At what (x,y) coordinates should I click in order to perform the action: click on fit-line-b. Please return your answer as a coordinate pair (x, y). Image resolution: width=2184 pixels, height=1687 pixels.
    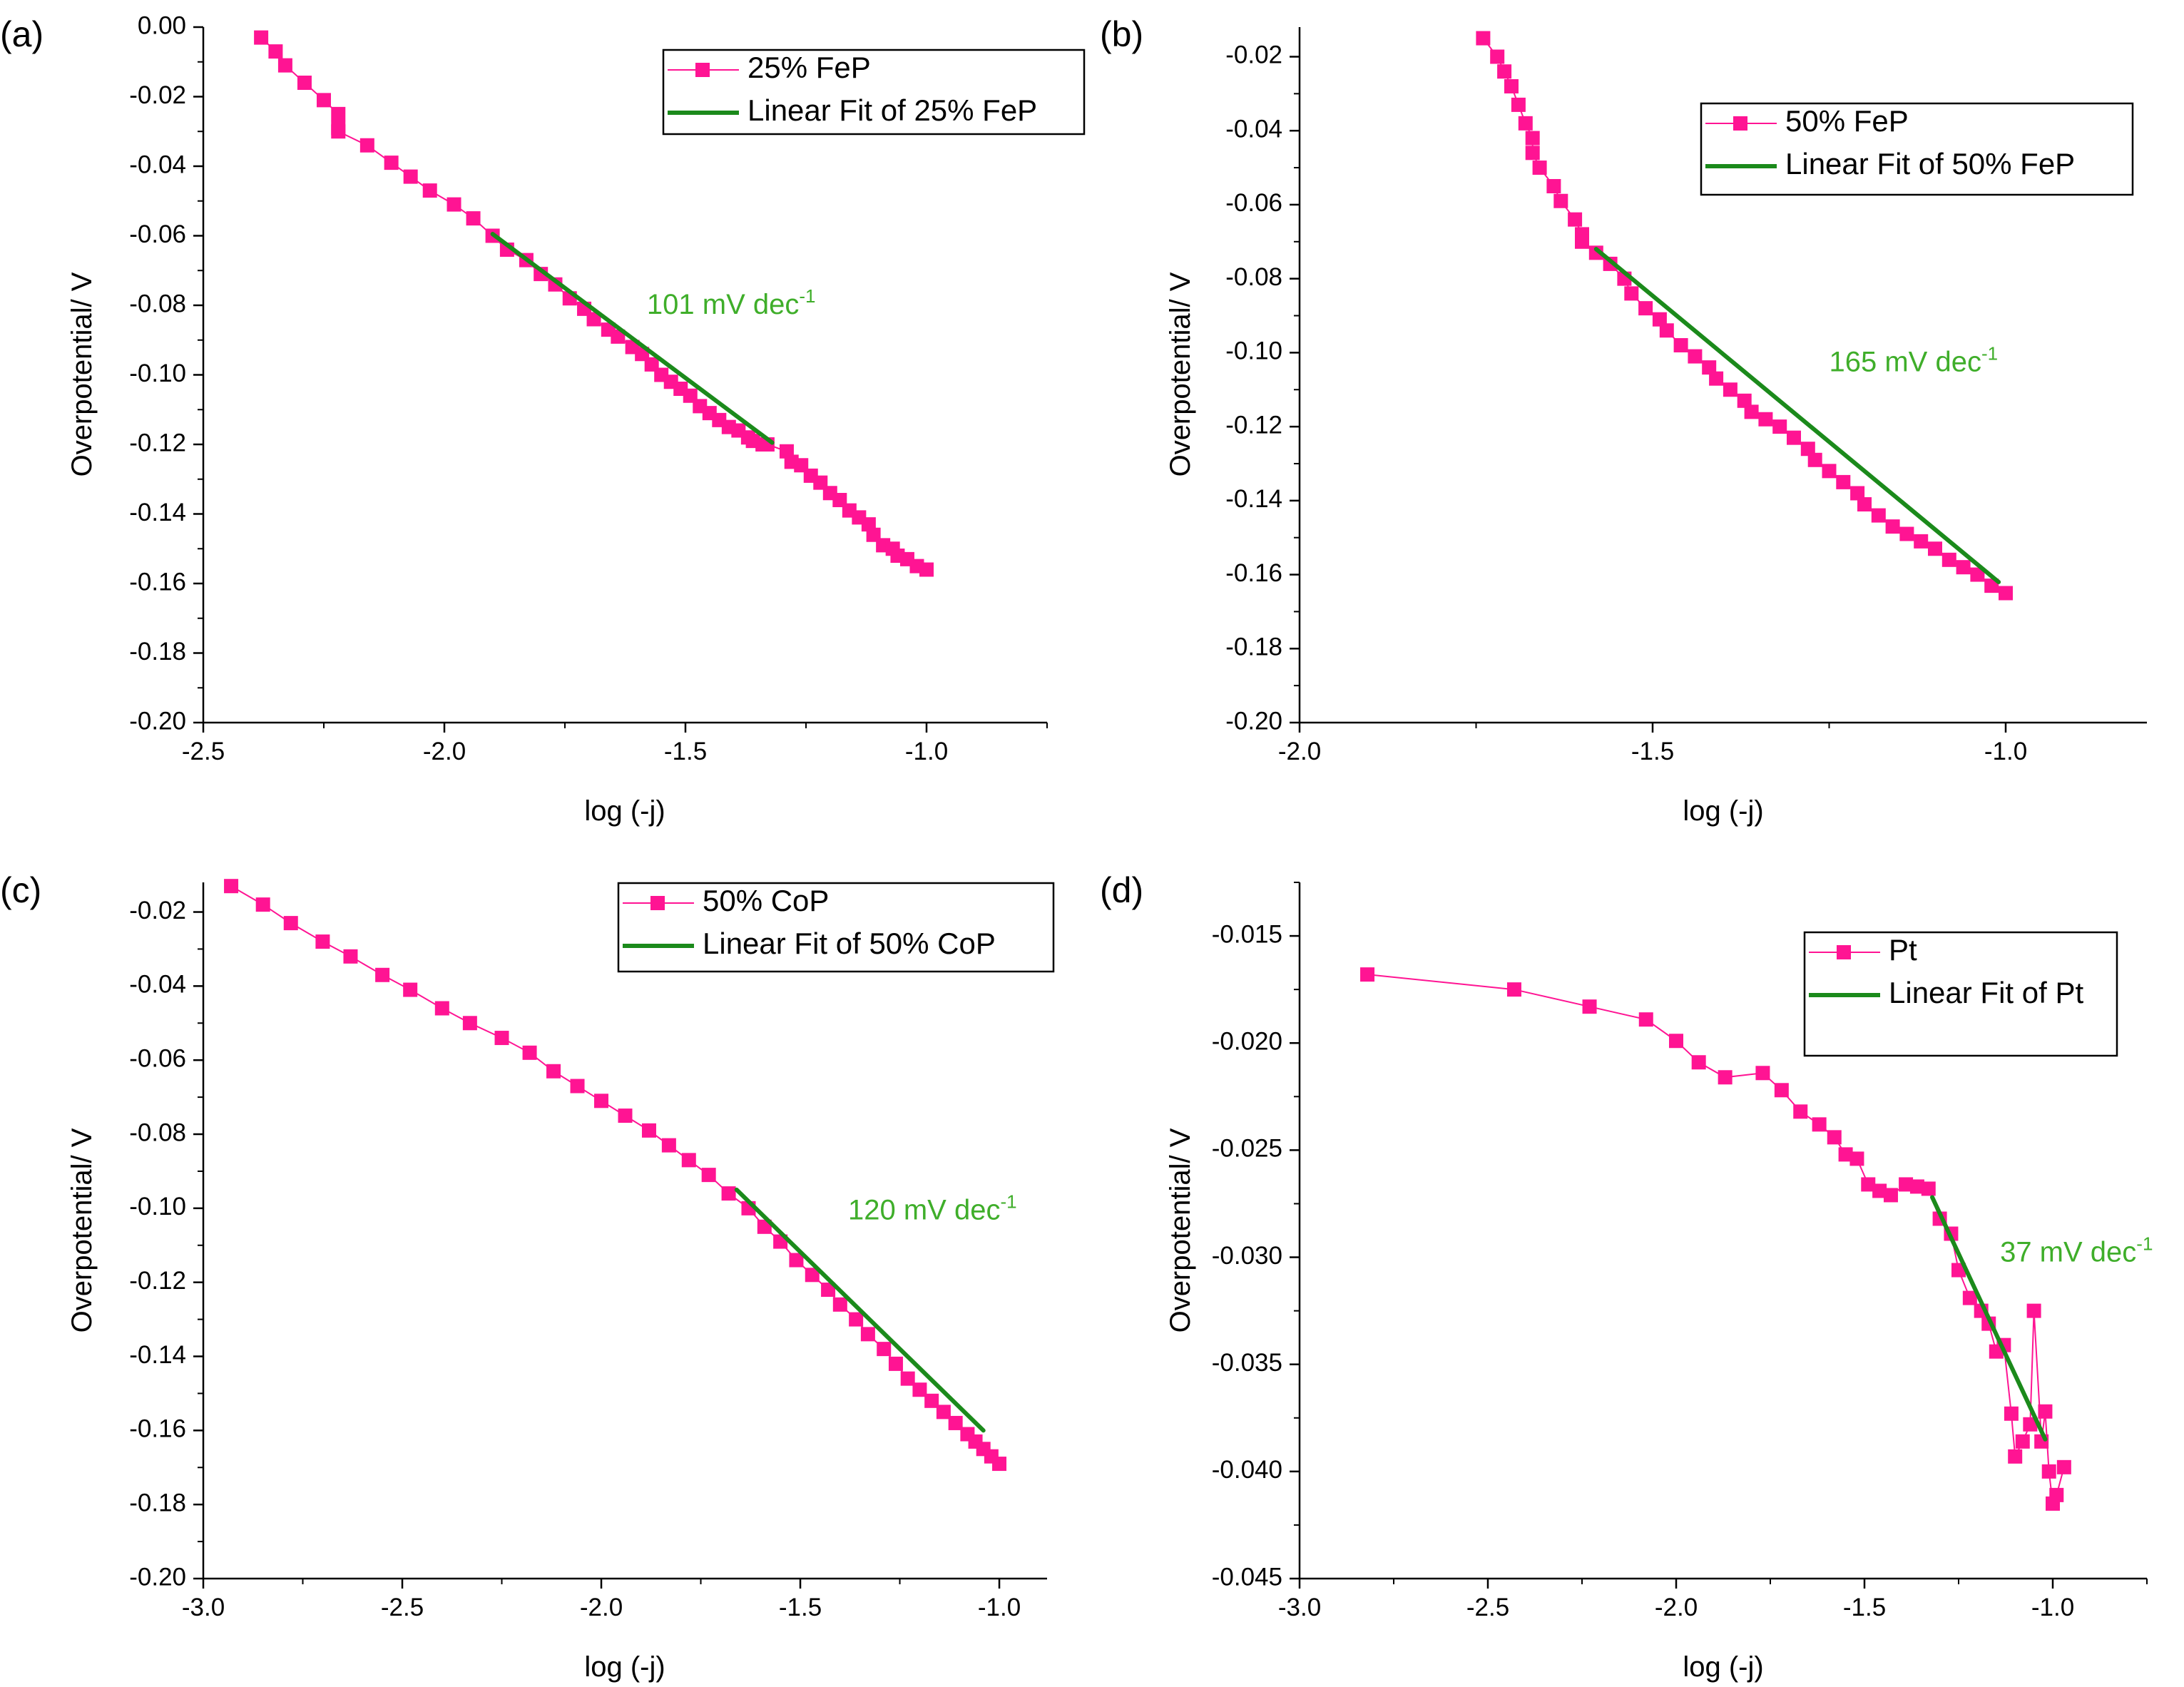
    Looking at the image, I should click on (1797, 415).